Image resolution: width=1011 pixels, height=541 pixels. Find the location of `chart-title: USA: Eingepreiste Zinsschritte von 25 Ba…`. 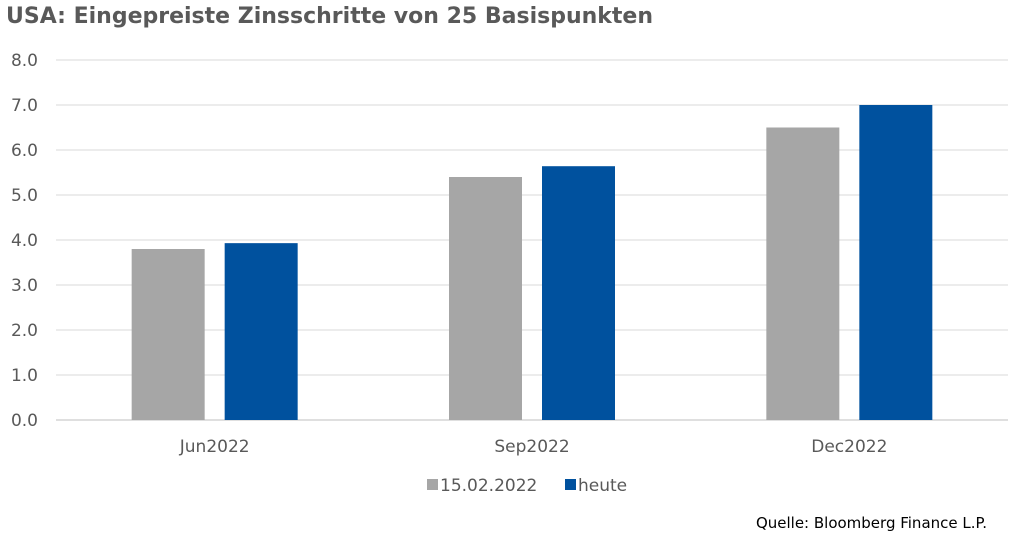

chart-title: USA: Eingepreiste Zinsschritte von 25 Ba… is located at coordinates (330, 16).